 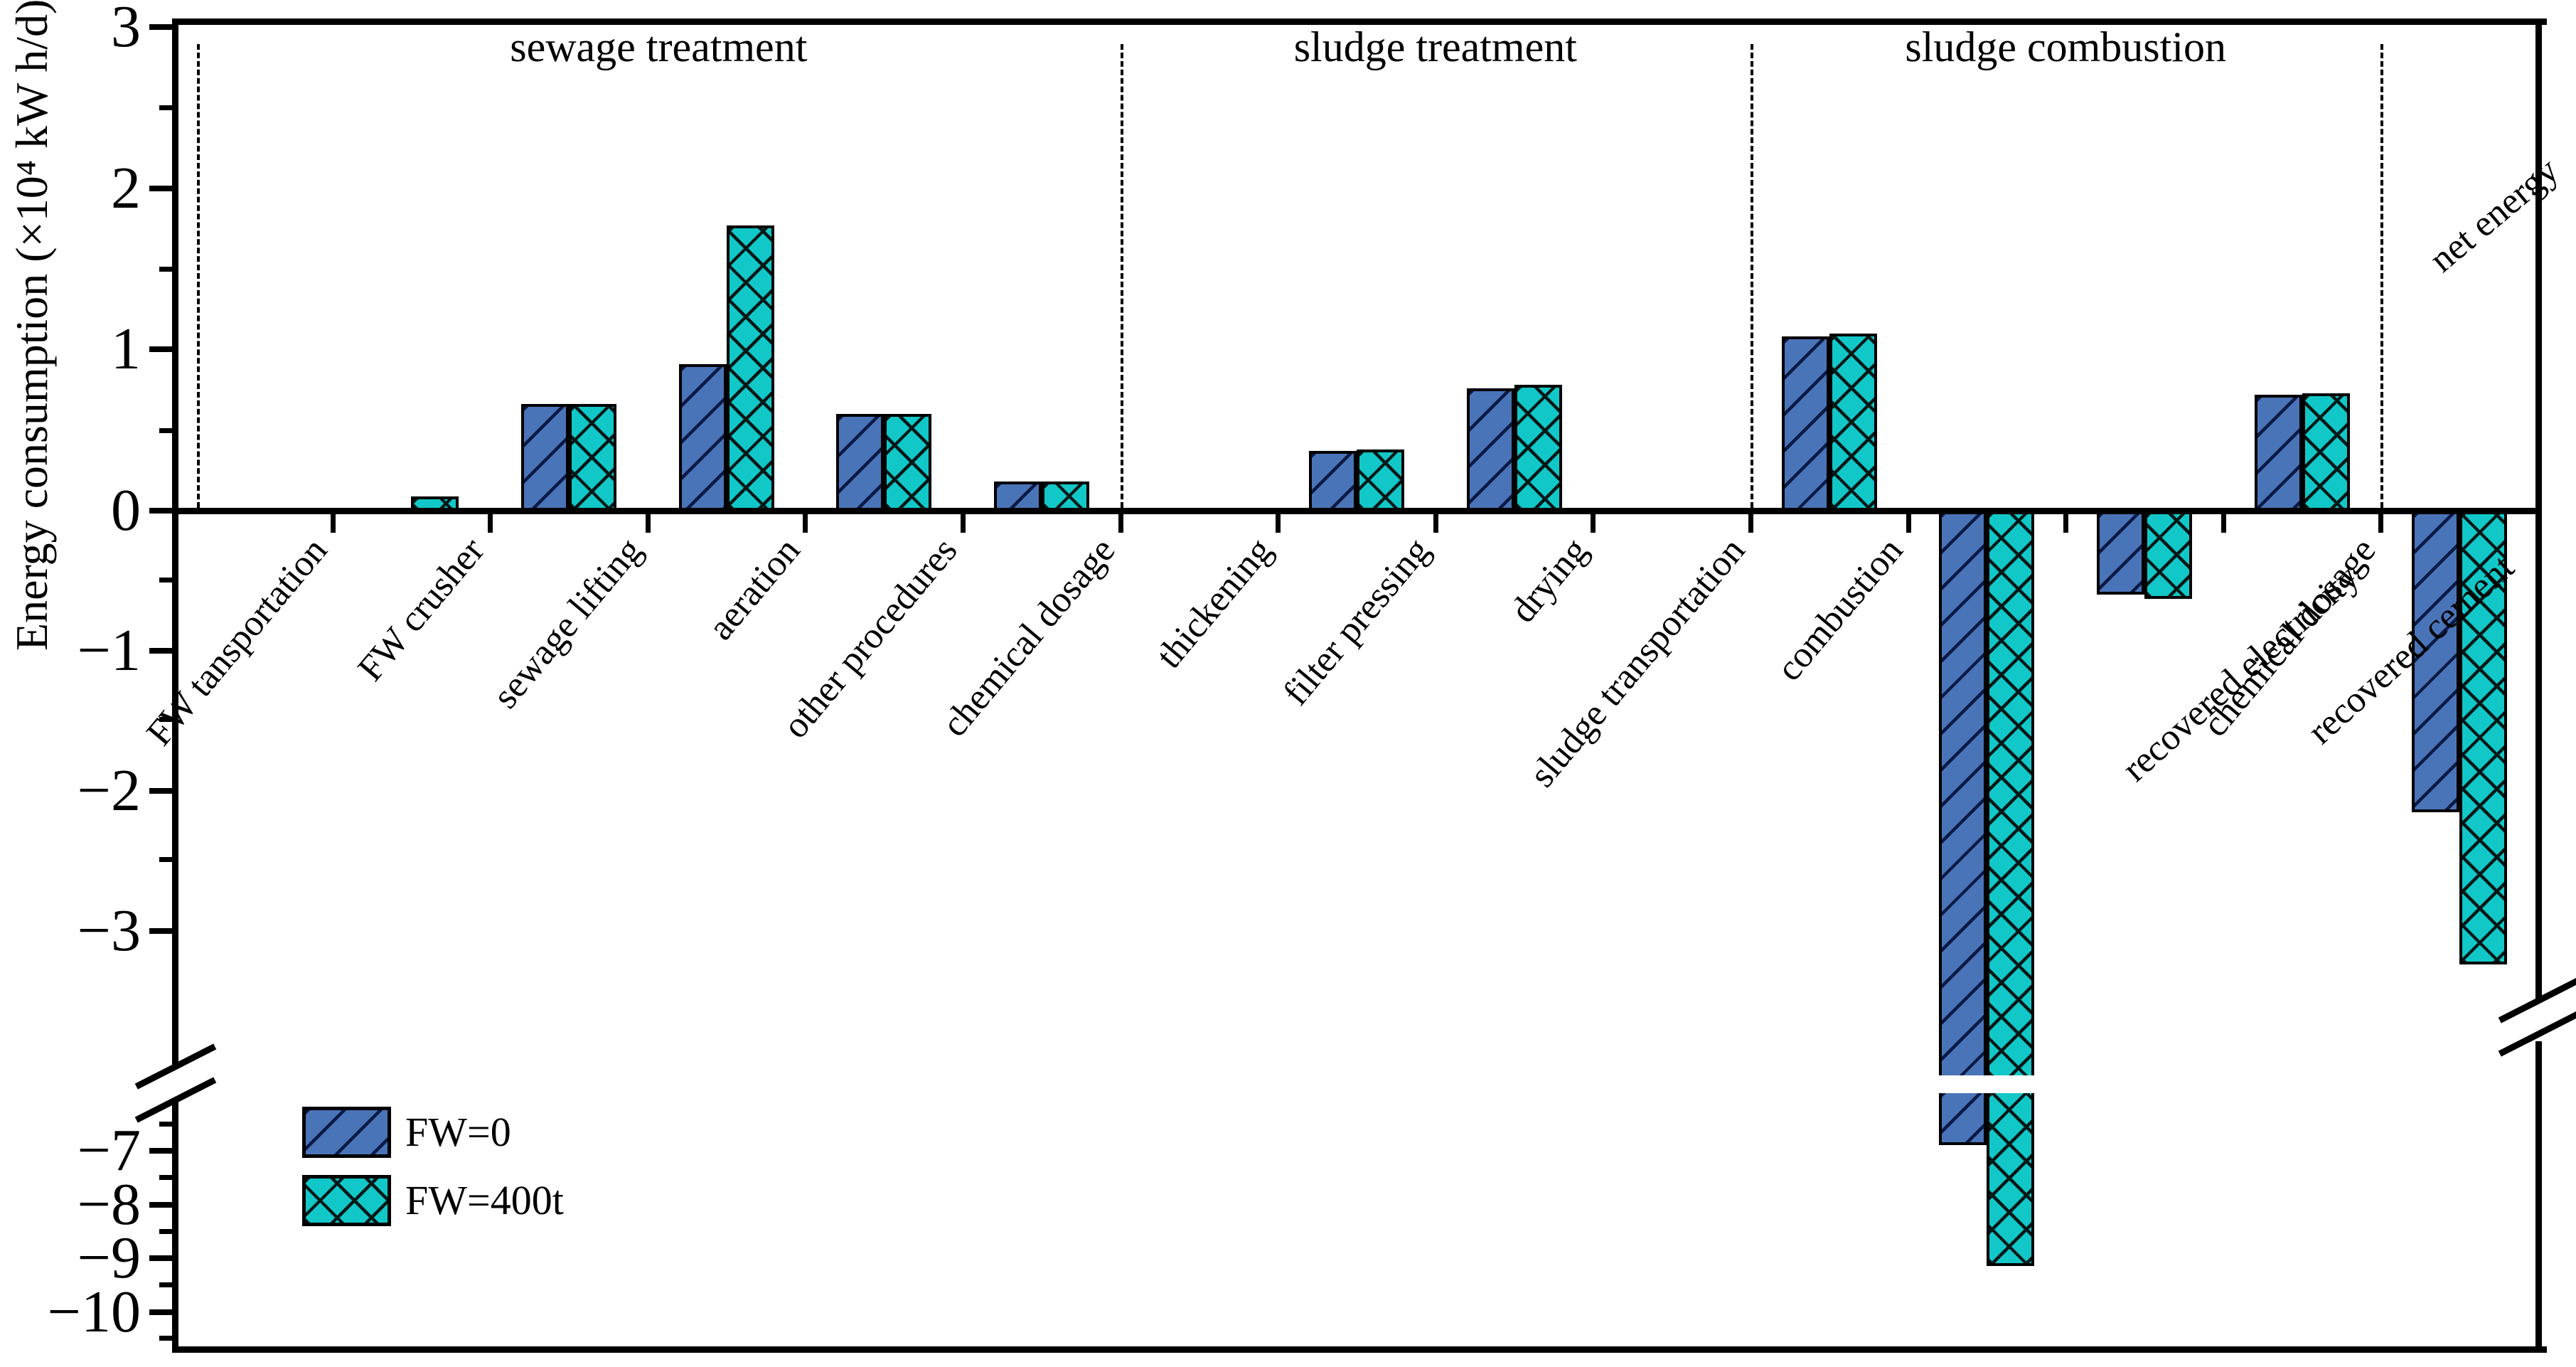 I want to click on bar-fw0-recovered-cement, so click(x=2120, y=553).